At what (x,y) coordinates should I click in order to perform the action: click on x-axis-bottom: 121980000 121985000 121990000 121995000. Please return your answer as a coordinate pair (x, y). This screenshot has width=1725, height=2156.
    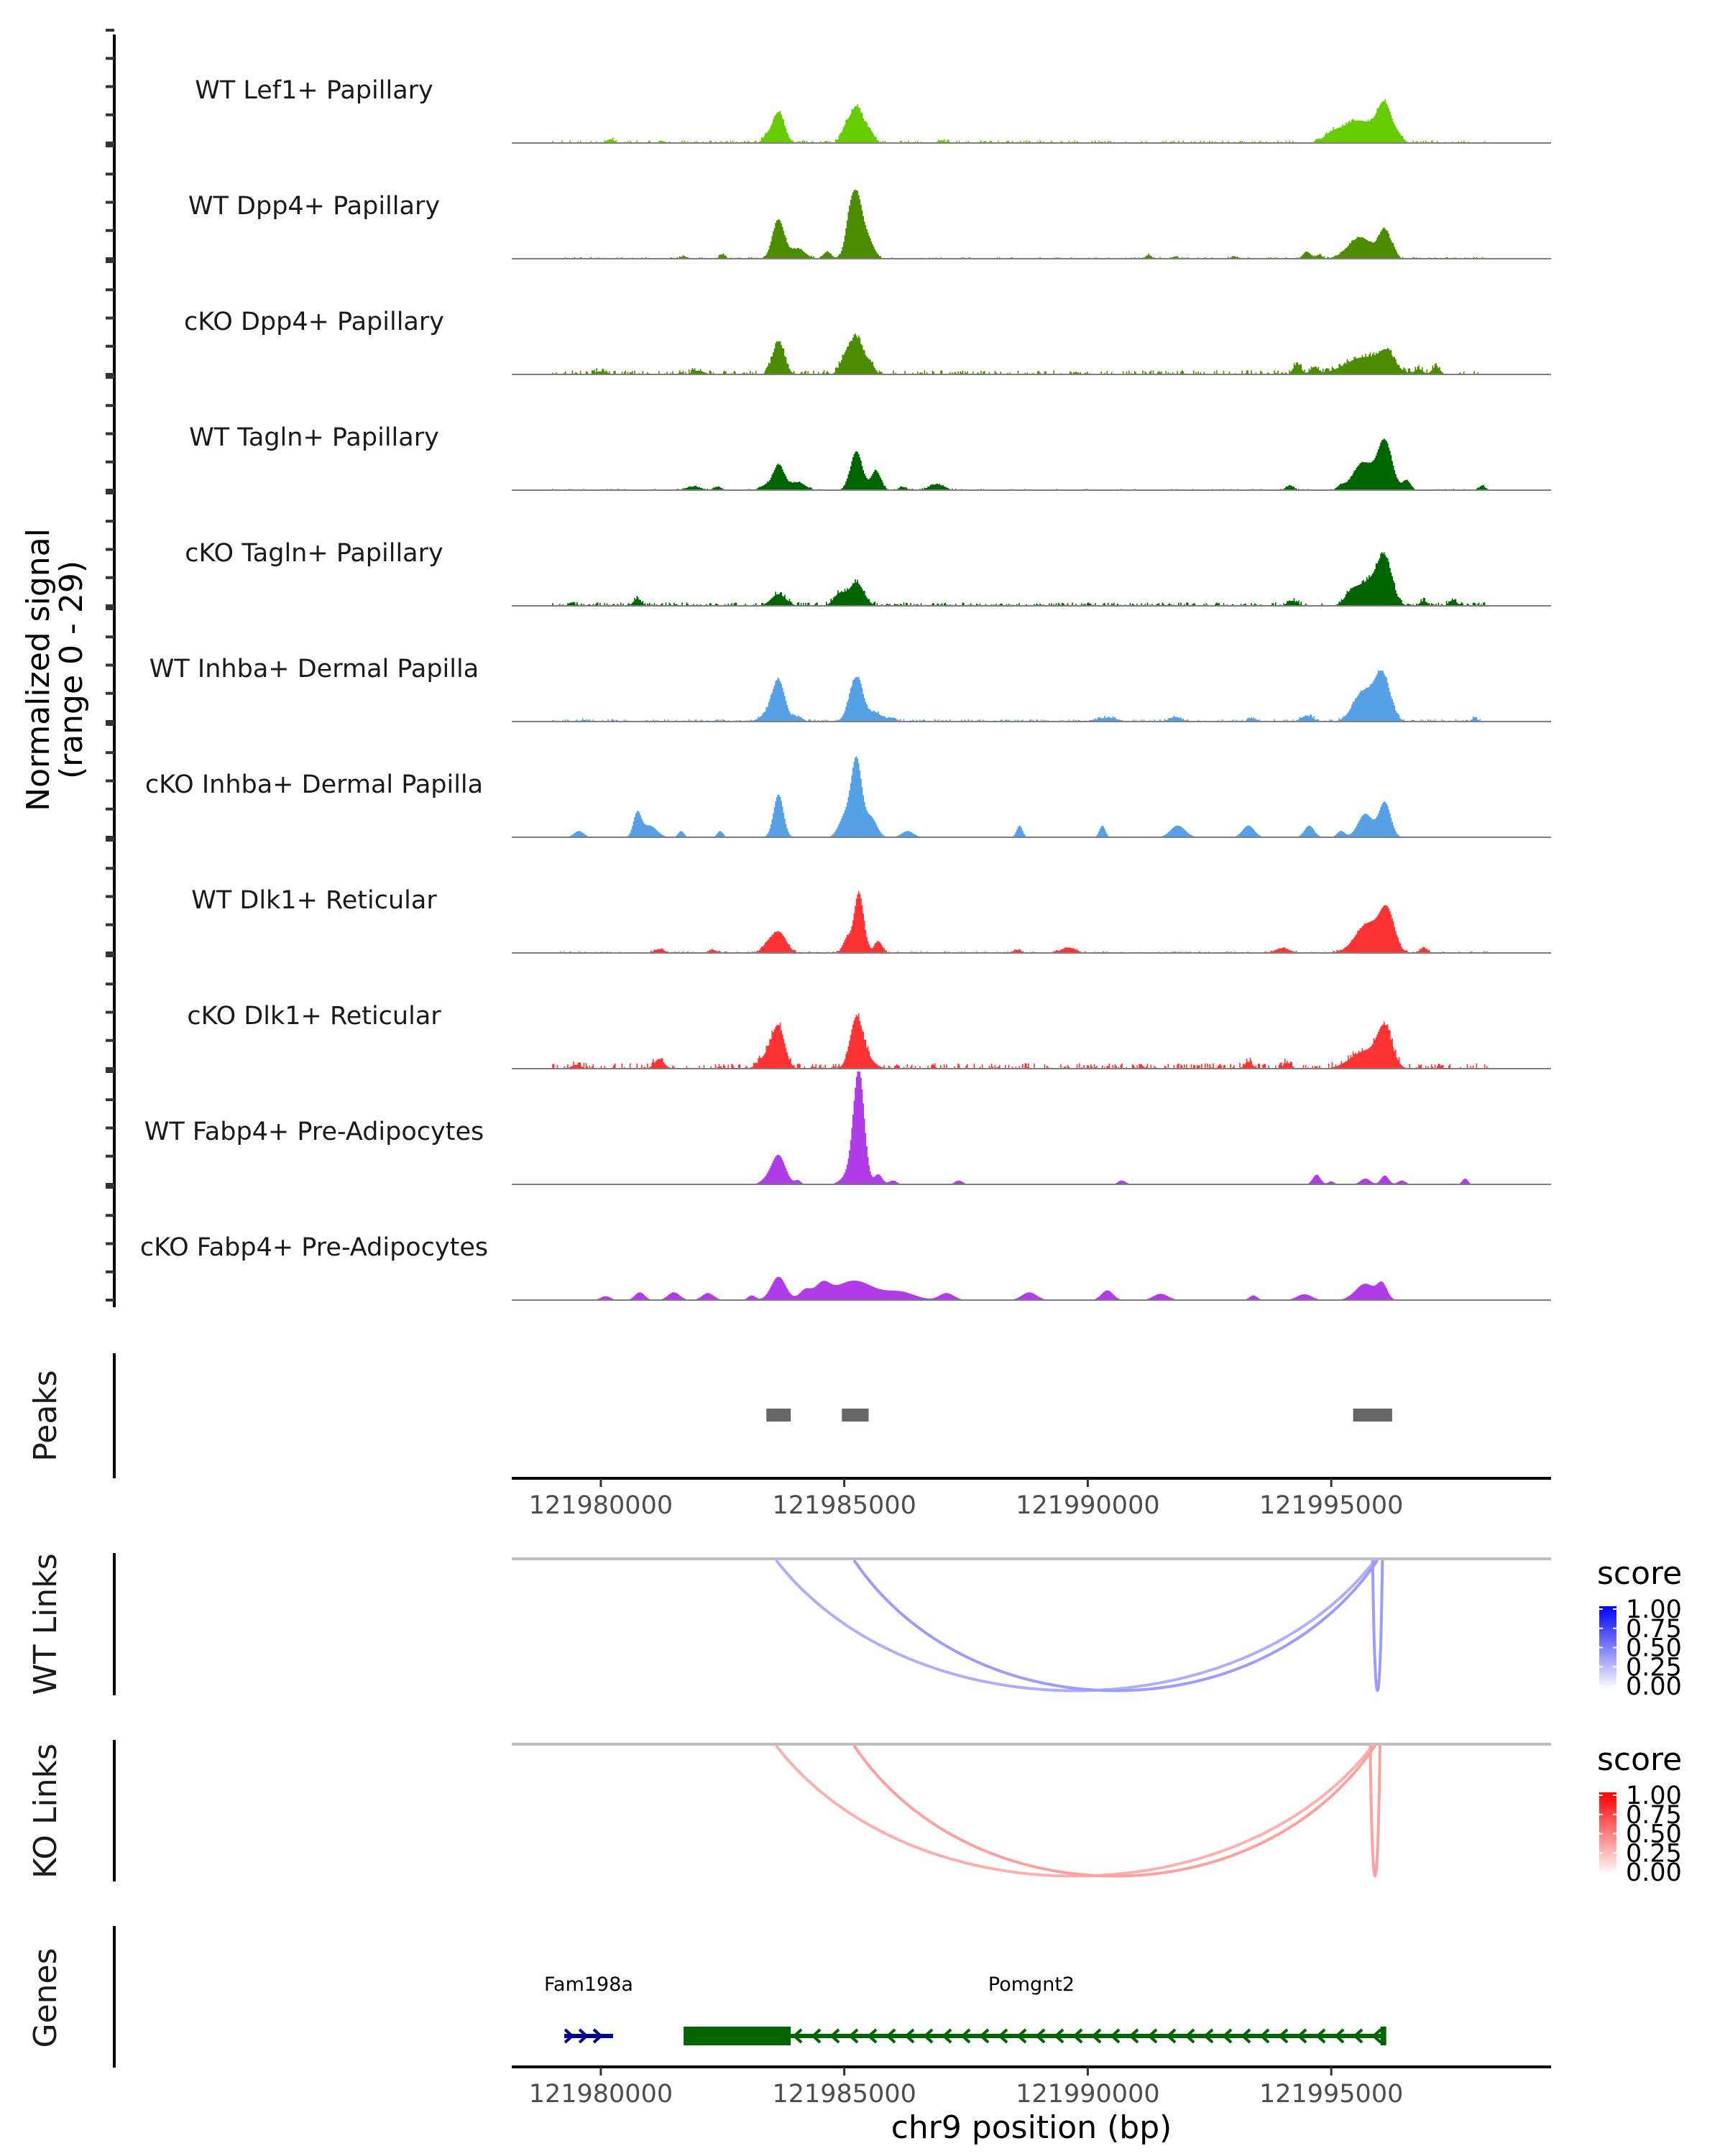
    Looking at the image, I should click on (1031, 2087).